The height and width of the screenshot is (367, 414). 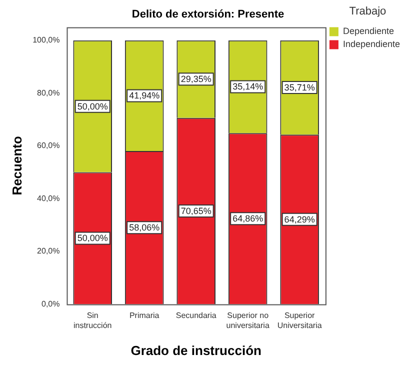 What do you see at coordinates (48, 93) in the screenshot?
I see `y-tick-label: 80,0%` at bounding box center [48, 93].